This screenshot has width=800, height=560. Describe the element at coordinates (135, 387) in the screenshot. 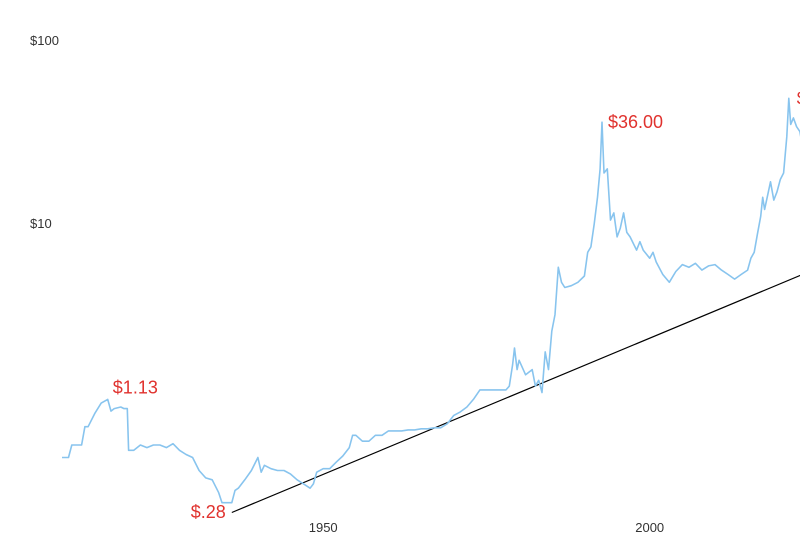

I see `price-annotation: $1.13` at that location.